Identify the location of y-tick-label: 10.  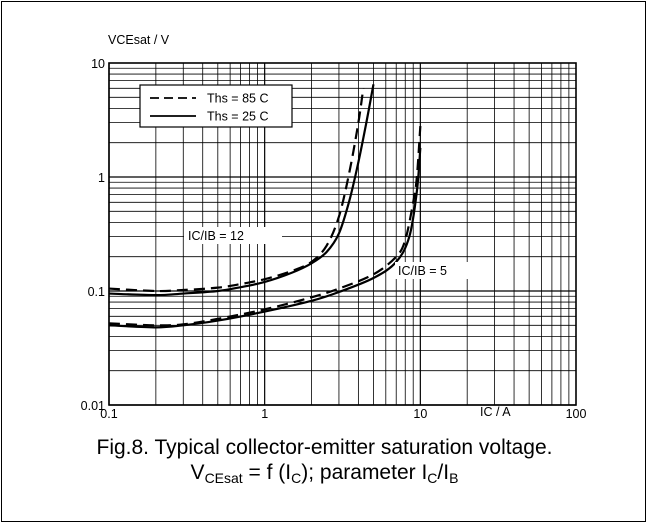
(98, 64).